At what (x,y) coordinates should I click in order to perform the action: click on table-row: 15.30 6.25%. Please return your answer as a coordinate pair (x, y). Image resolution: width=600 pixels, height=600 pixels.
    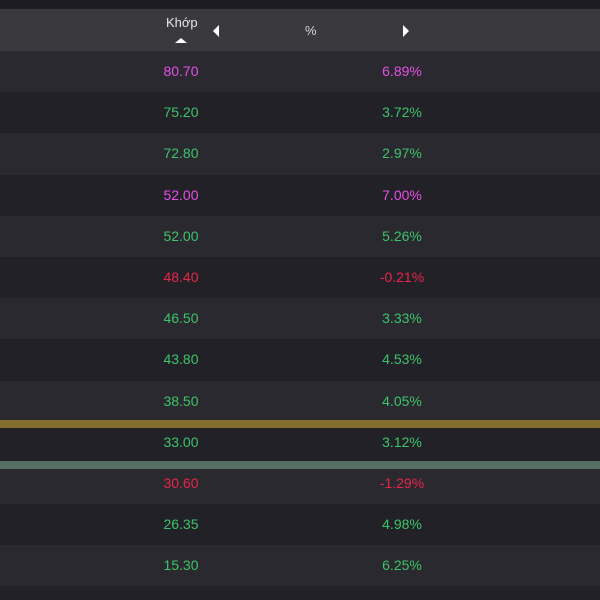
    Looking at the image, I should click on (300, 566).